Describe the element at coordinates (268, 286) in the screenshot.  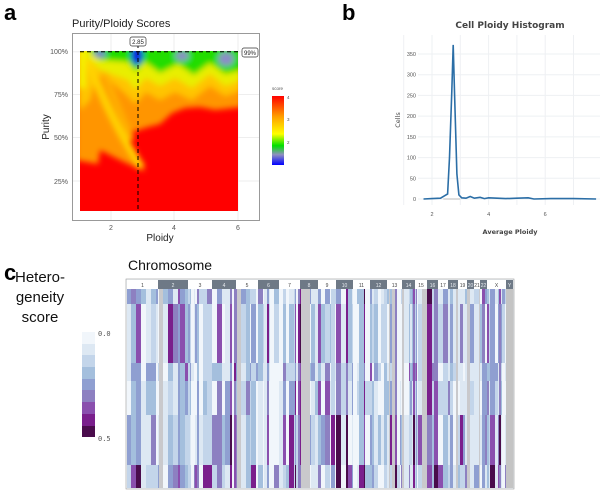
I see `chromosome-label: 6` at that location.